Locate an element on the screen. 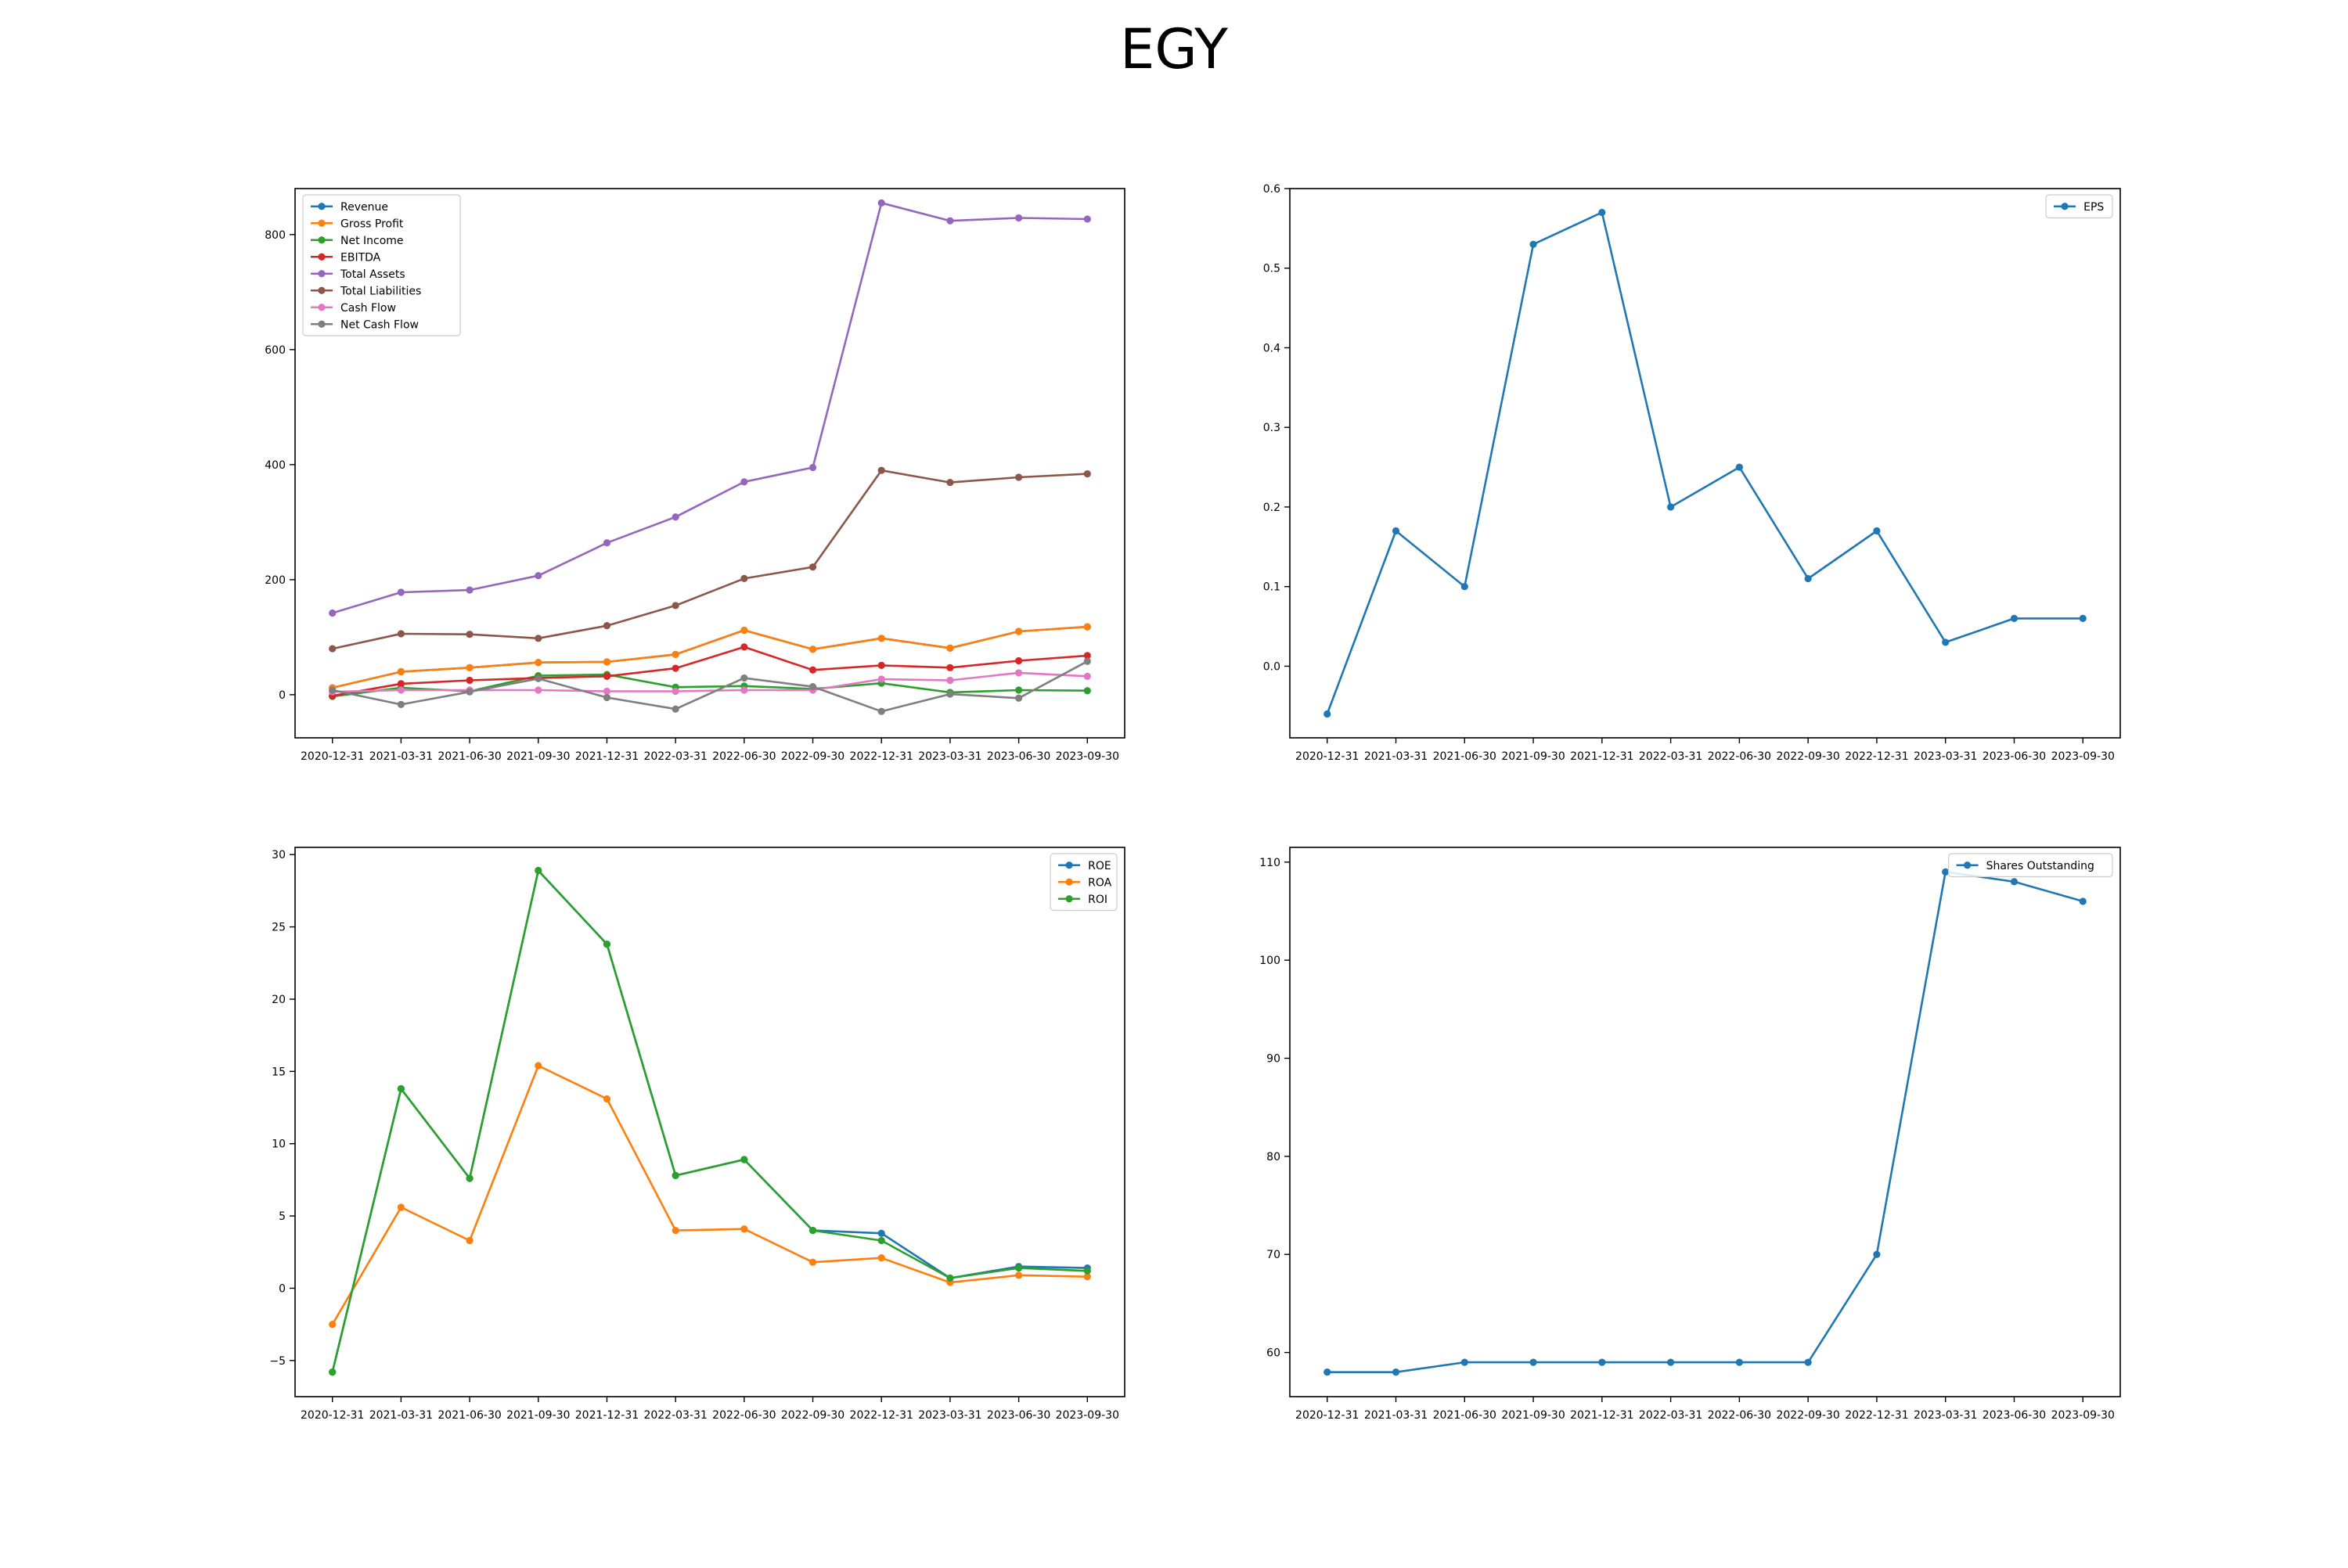 Image resolution: width=2348 pixels, height=1568 pixels. x-tick-label: 2022-12-31 is located at coordinates (881, 1416).